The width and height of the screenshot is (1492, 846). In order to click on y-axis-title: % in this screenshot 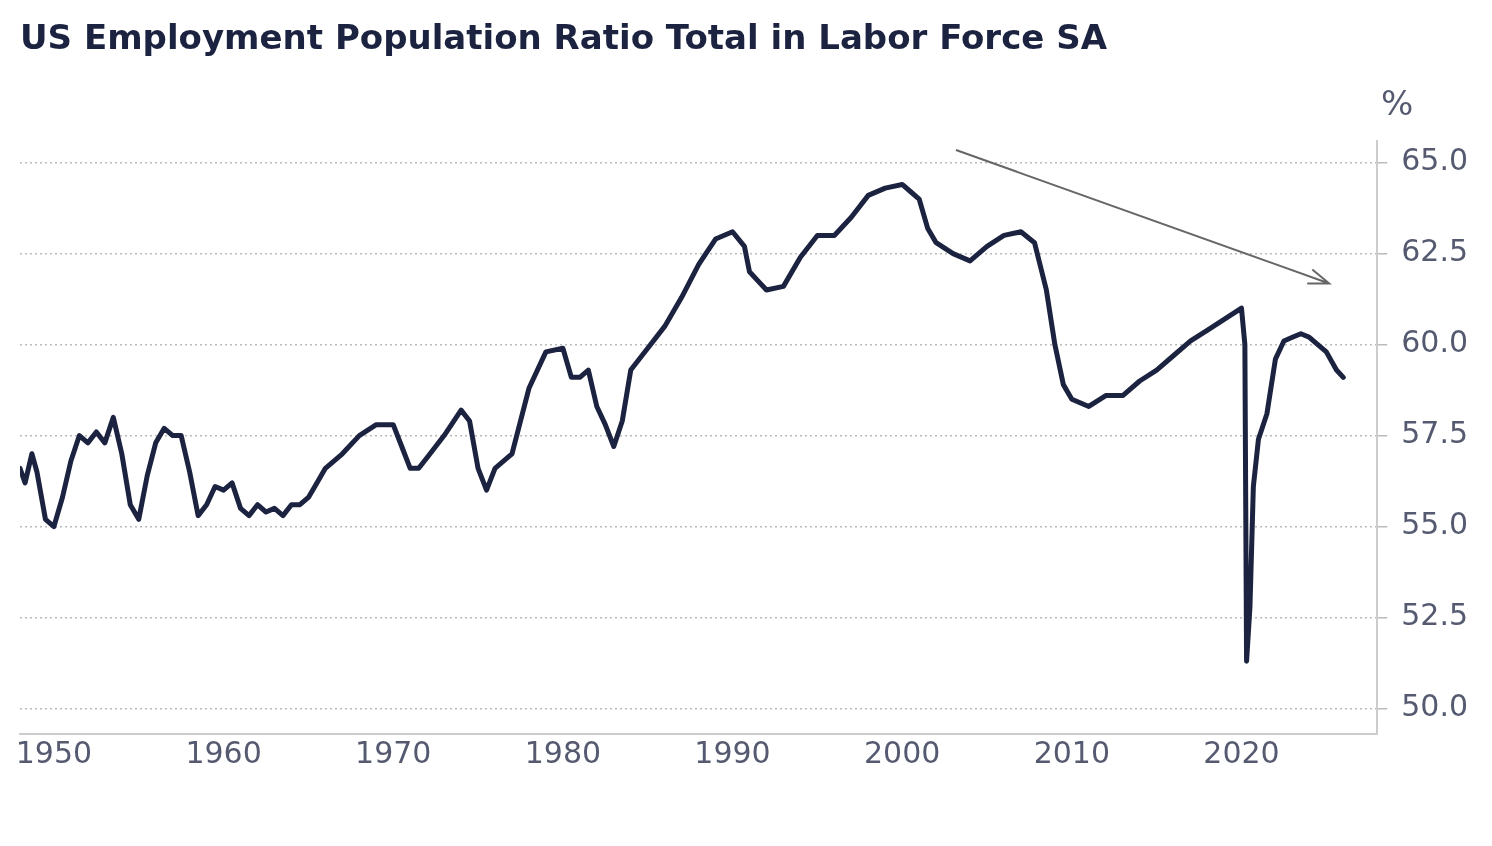, I will do `click(1397, 102)`.